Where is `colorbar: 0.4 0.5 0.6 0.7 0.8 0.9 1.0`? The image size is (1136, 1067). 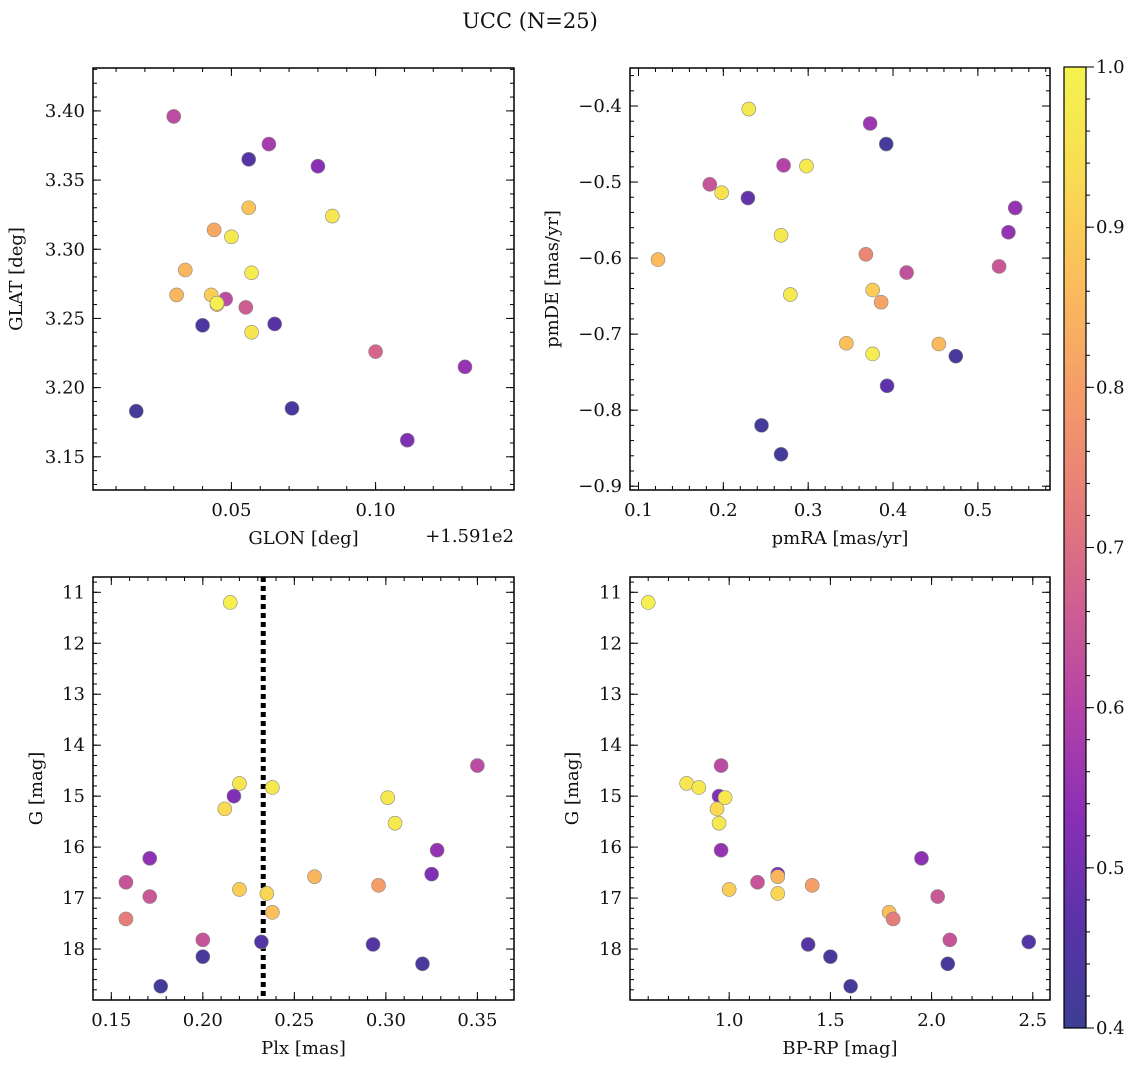 colorbar: 0.4 0.5 0.6 0.7 0.8 0.9 1.0 is located at coordinates (1094, 548).